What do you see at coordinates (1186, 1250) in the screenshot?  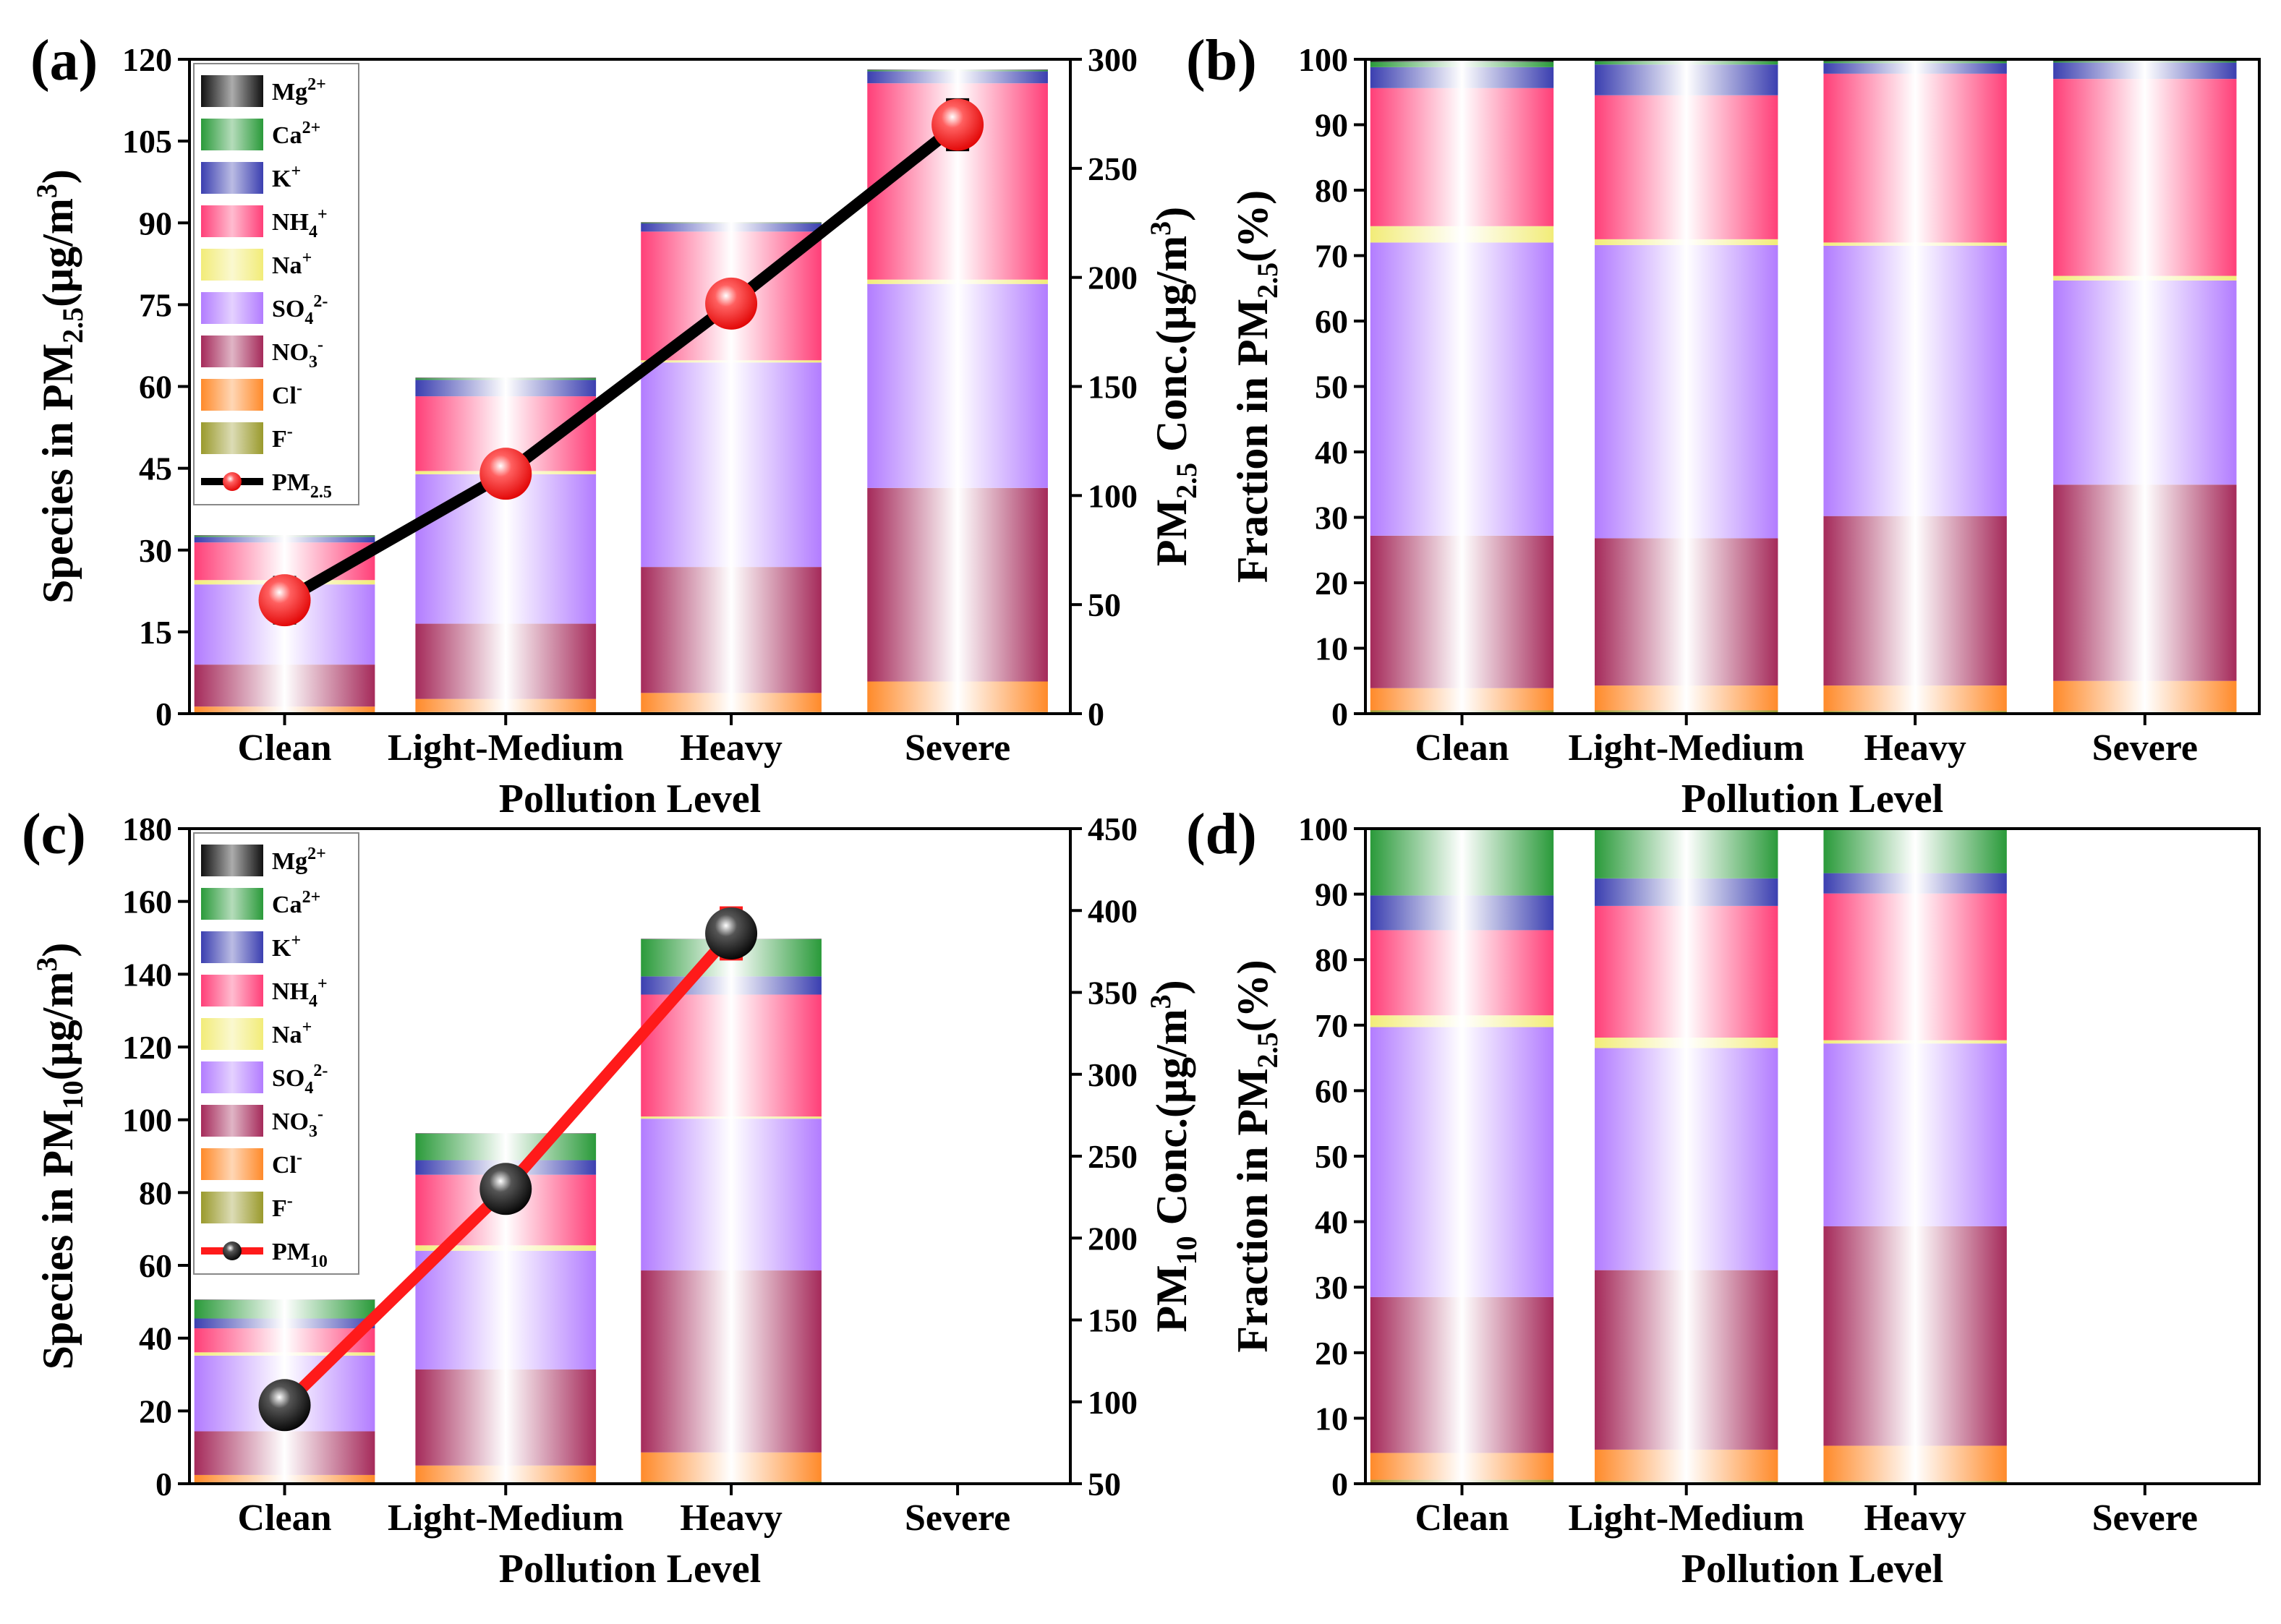 I see `y2axis-label-c-sub: 10` at bounding box center [1186, 1250].